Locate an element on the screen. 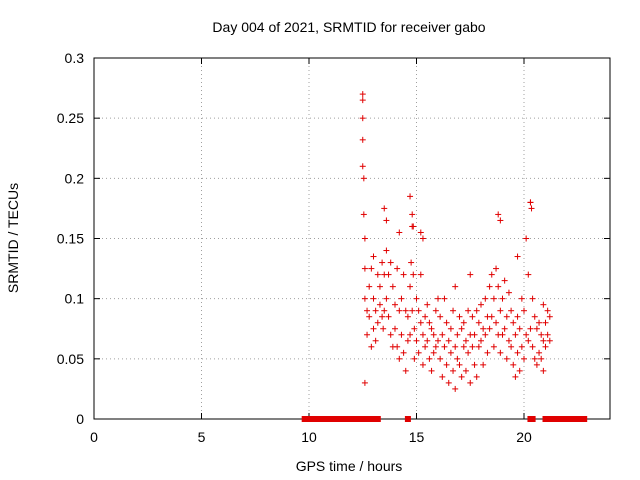 Image resolution: width=640 pixels, height=480 pixels. y-tick-labels: 0 0.05 0.1 0.15 0.2 0.25 0.3 is located at coordinates (70, 238).